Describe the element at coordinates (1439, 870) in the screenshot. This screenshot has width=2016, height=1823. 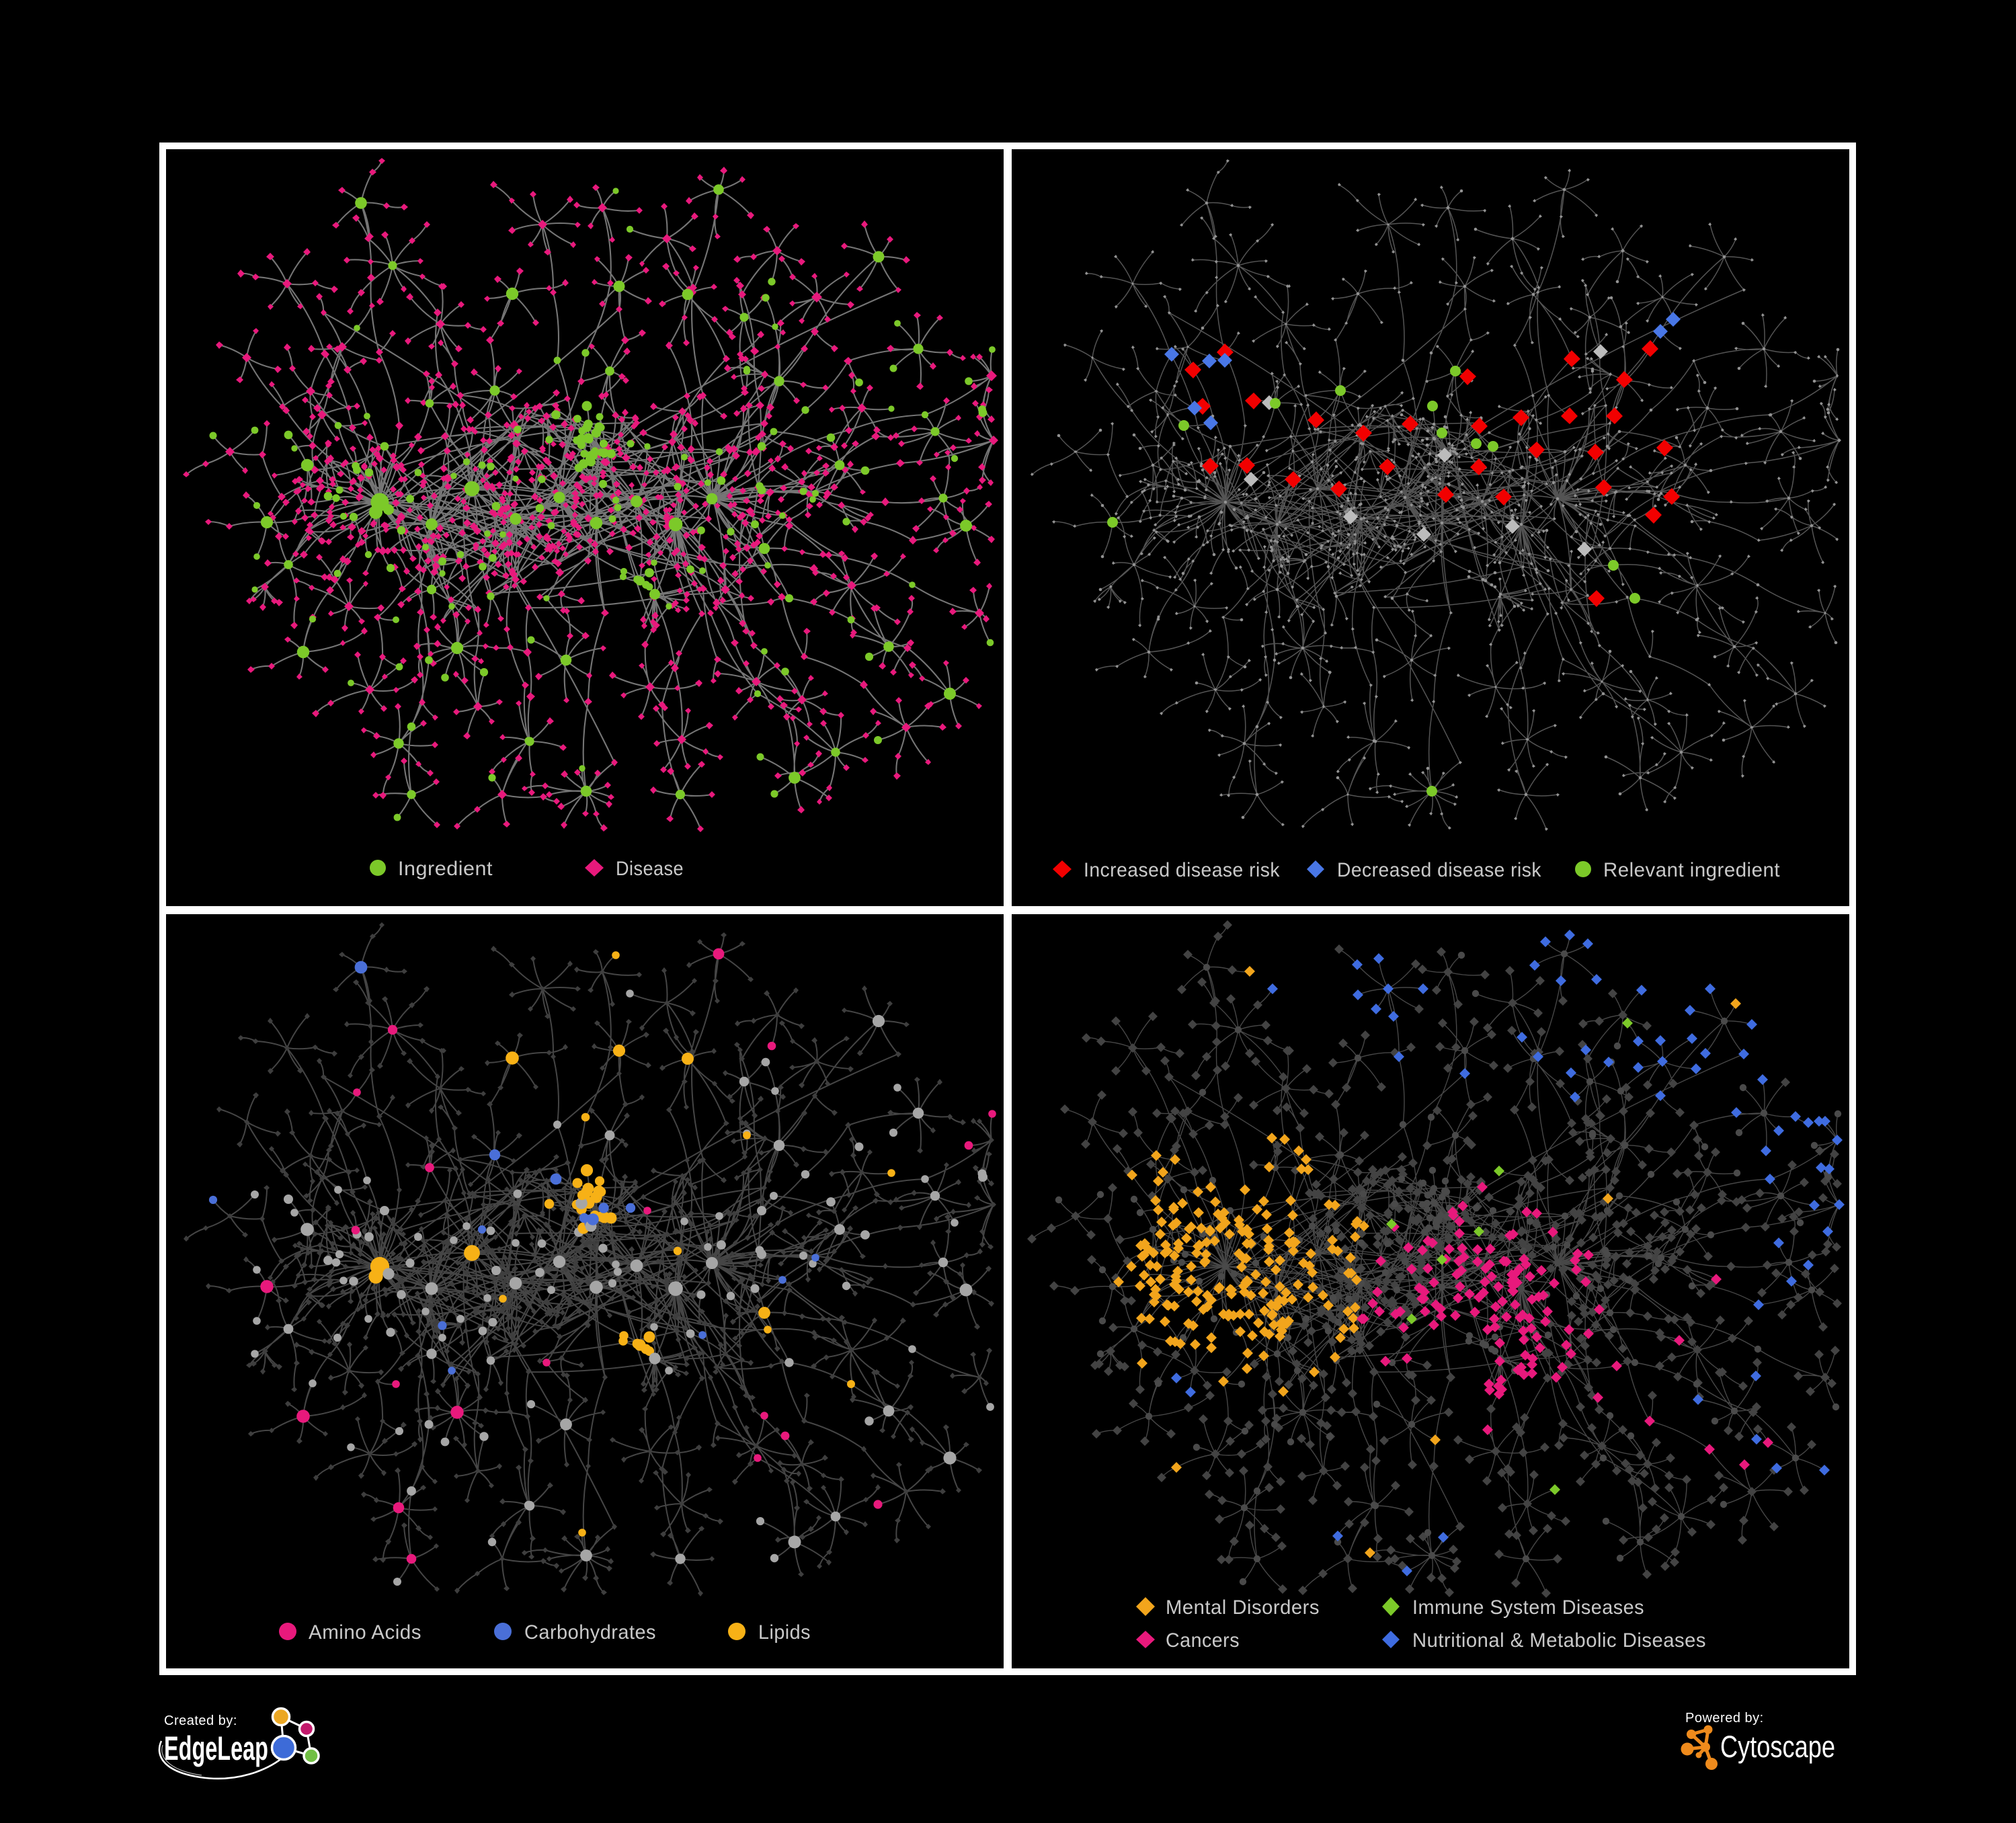
I see `svg-text: Decreased disease risk` at that location.